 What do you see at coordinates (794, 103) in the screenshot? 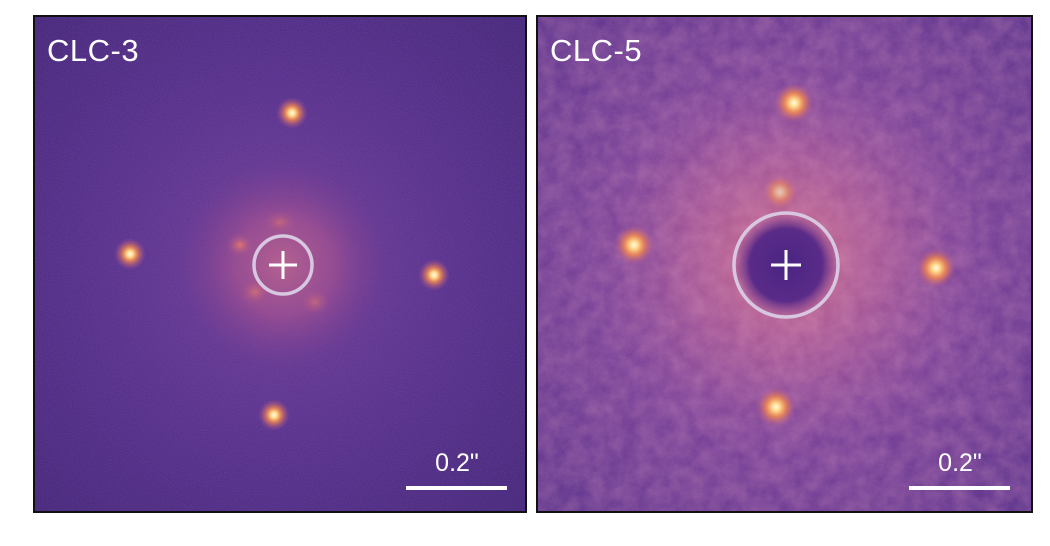
I see `clc5-spot-top` at bounding box center [794, 103].